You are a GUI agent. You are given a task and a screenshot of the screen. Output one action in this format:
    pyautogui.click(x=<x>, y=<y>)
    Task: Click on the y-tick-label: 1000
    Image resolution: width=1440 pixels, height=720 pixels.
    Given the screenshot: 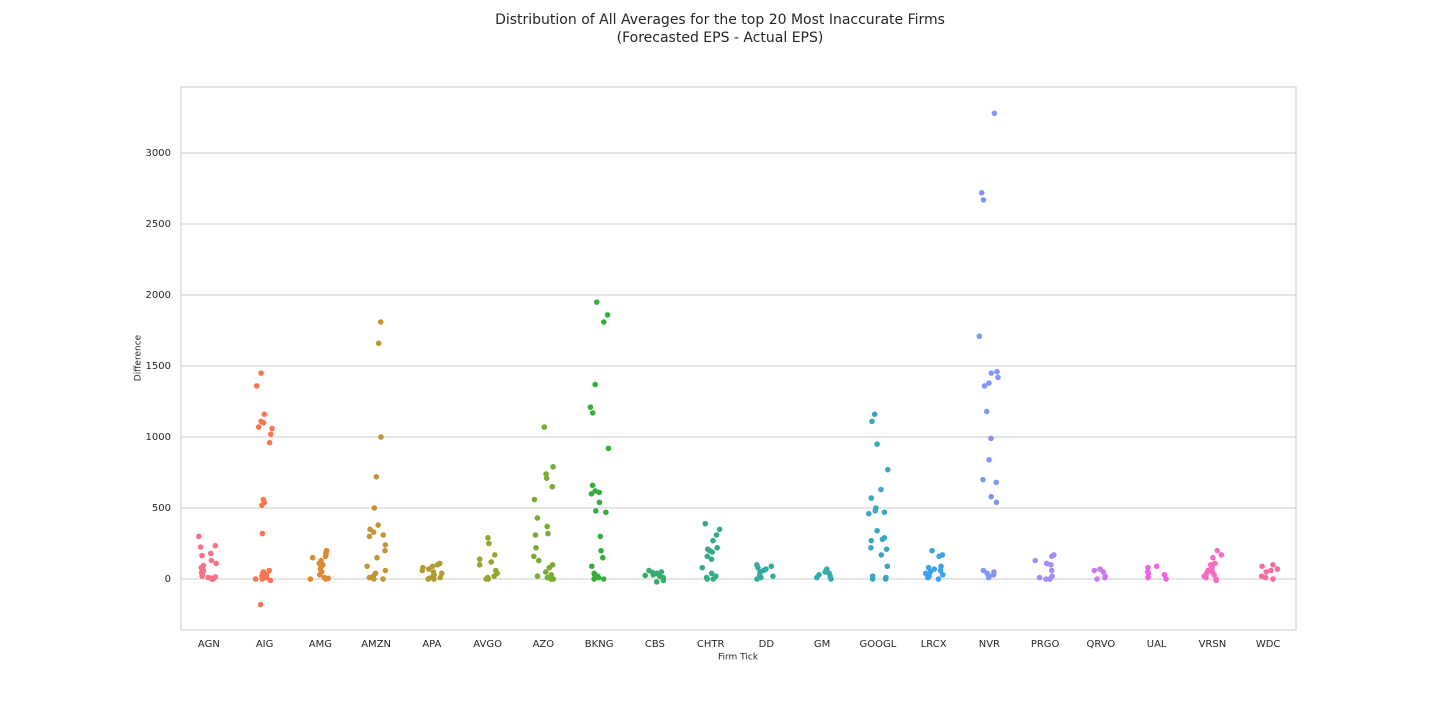 What is the action you would take?
    pyautogui.click(x=158, y=437)
    